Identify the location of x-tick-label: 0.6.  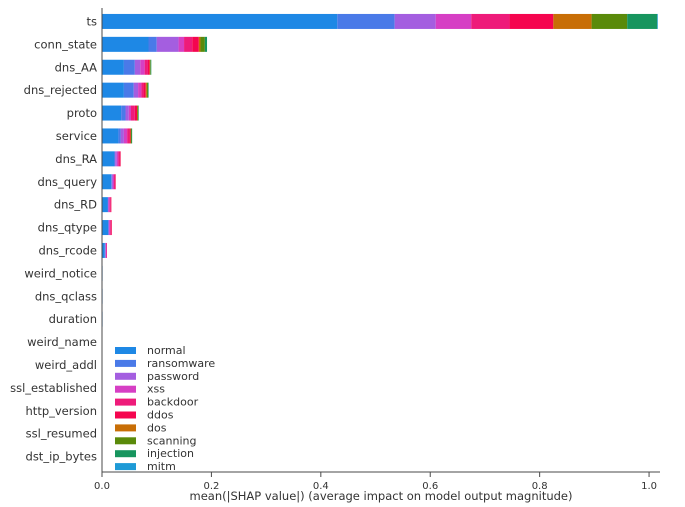
(430, 486).